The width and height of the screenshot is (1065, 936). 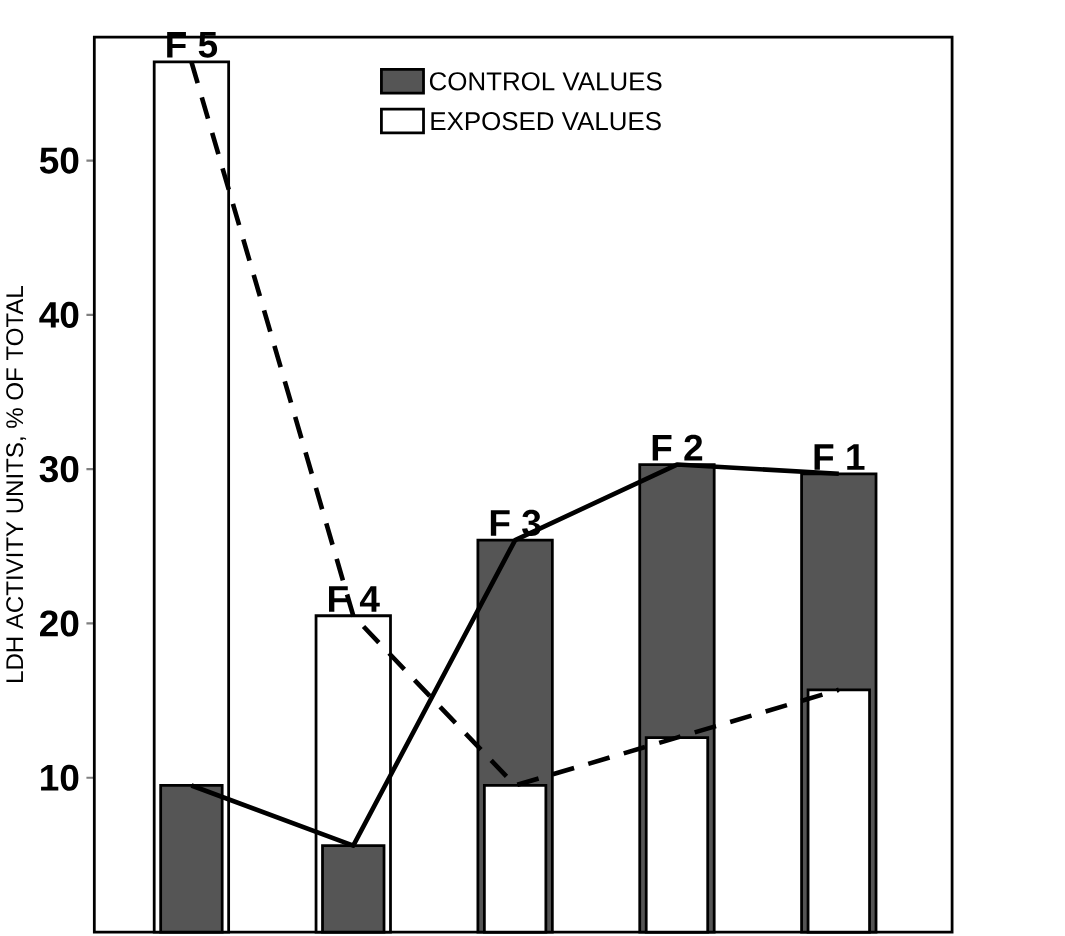 I want to click on y-tick-label: 50, so click(x=59, y=160).